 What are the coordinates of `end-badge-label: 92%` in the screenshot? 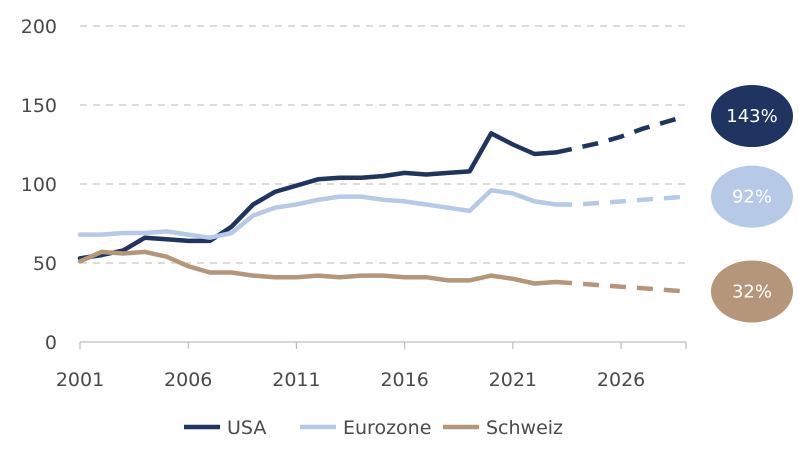 It's located at (752, 197).